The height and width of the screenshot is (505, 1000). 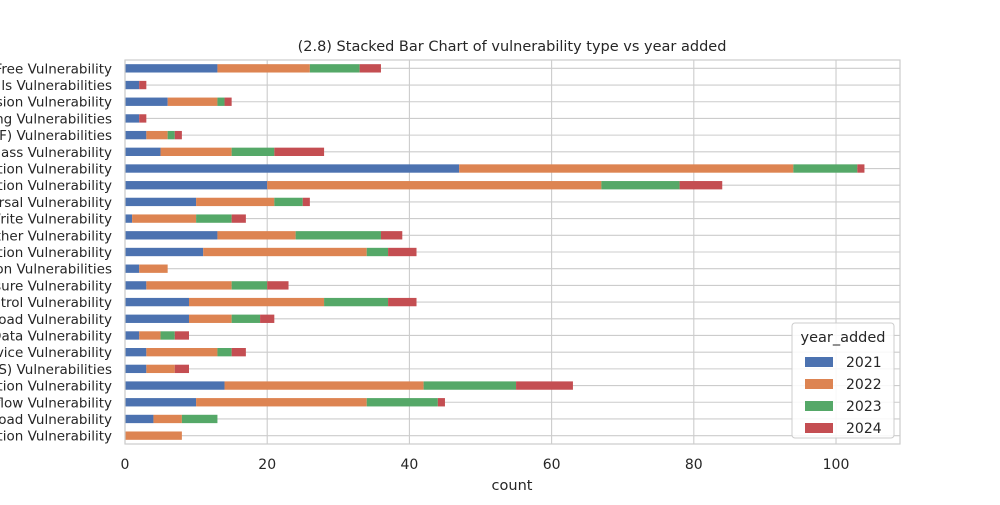 What do you see at coordinates (56, 370) in the screenshot?
I see `y-tick-label: S) Vulnerabilities` at bounding box center [56, 370].